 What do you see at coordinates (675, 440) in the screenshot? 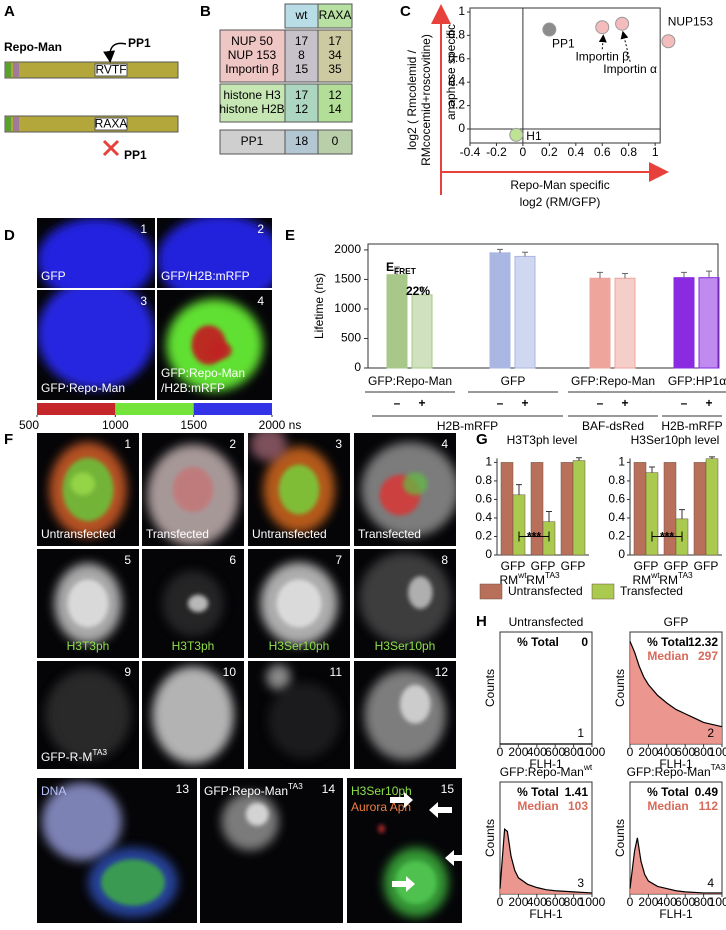
I see `chart-title: H3Ser10ph level` at bounding box center [675, 440].